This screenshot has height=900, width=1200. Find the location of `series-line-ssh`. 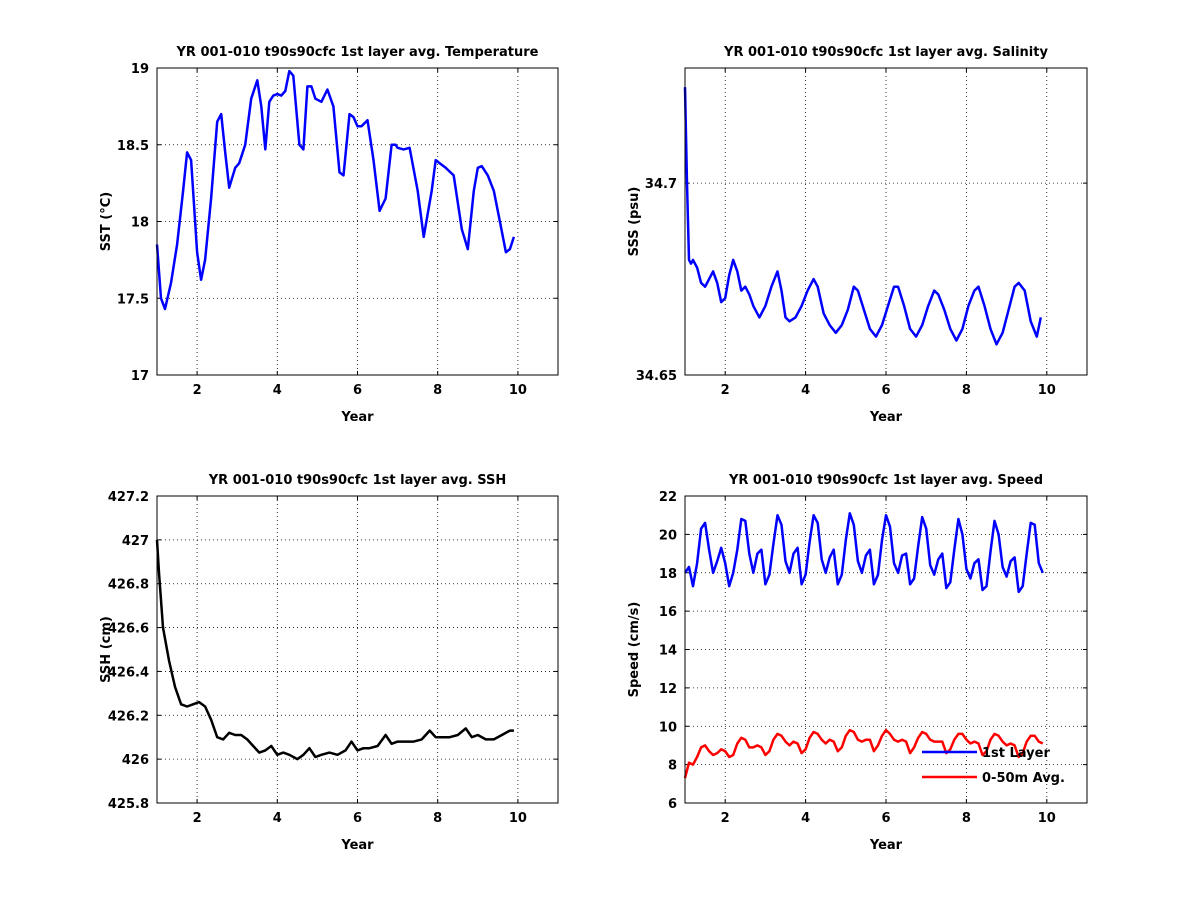

series-line-ssh is located at coordinates (334, 650).